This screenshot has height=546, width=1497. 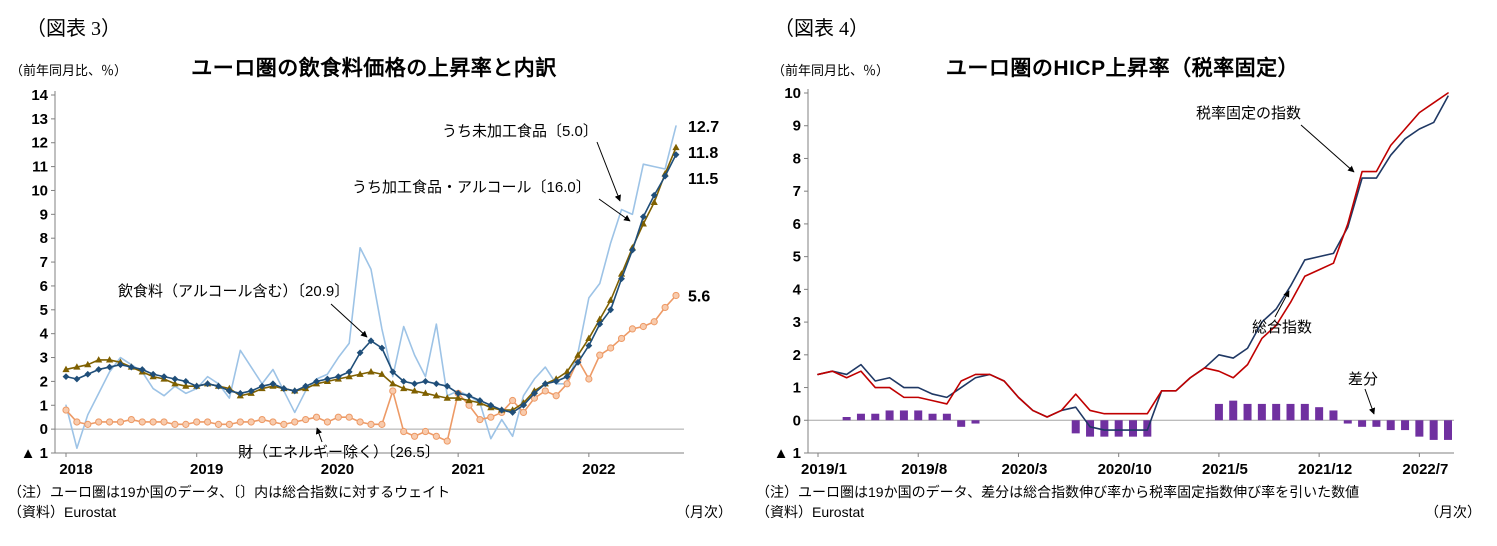 What do you see at coordinates (44, 334) in the screenshot?
I see `y-tick-label: 4` at bounding box center [44, 334].